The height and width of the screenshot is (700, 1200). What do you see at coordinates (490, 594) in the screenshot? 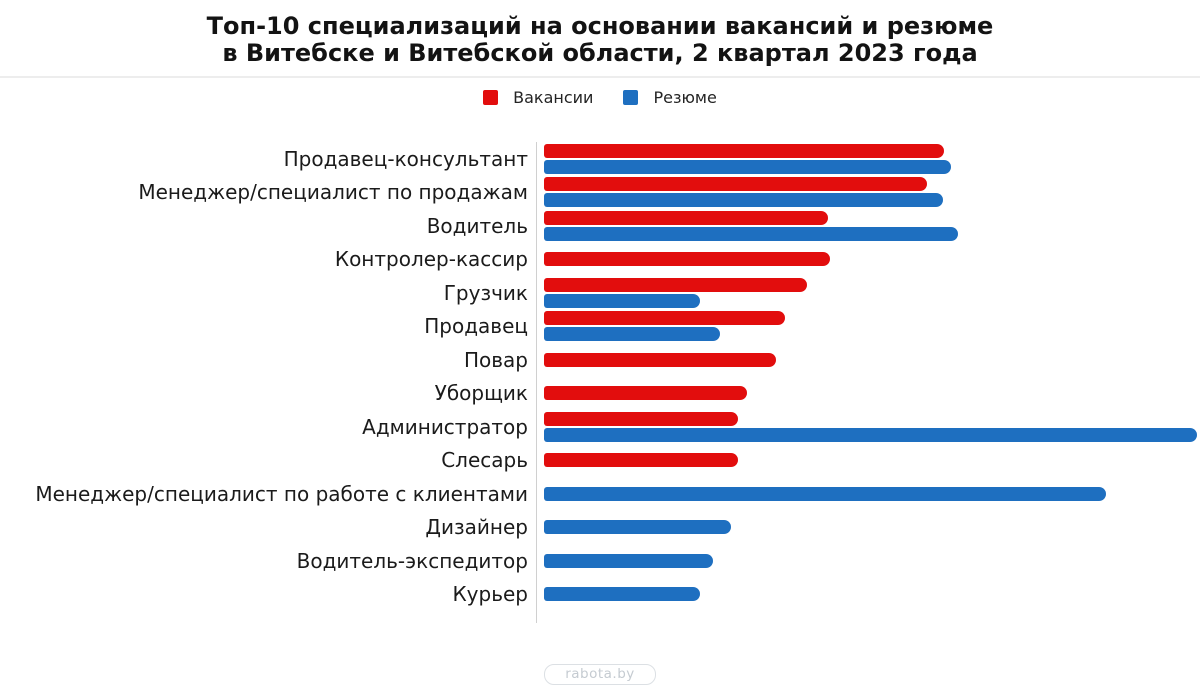
I see `category-label: Курьер` at bounding box center [490, 594].